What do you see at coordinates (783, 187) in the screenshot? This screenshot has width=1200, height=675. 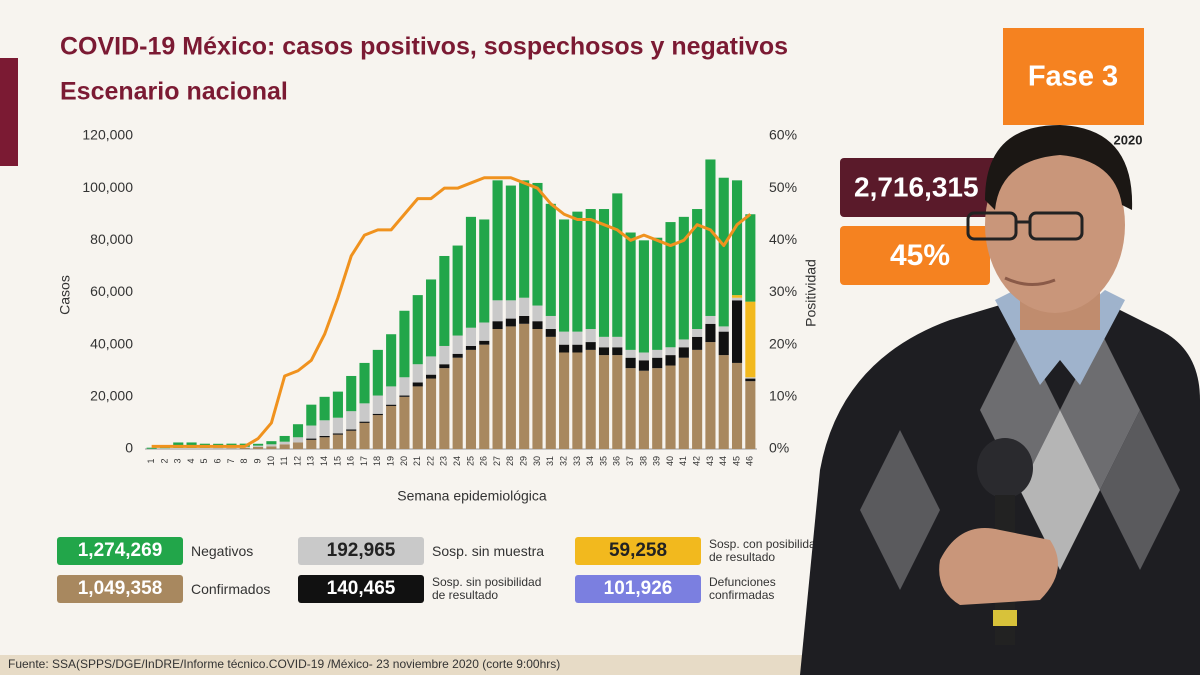 I see `y2-tick-label: 50%` at bounding box center [783, 187].